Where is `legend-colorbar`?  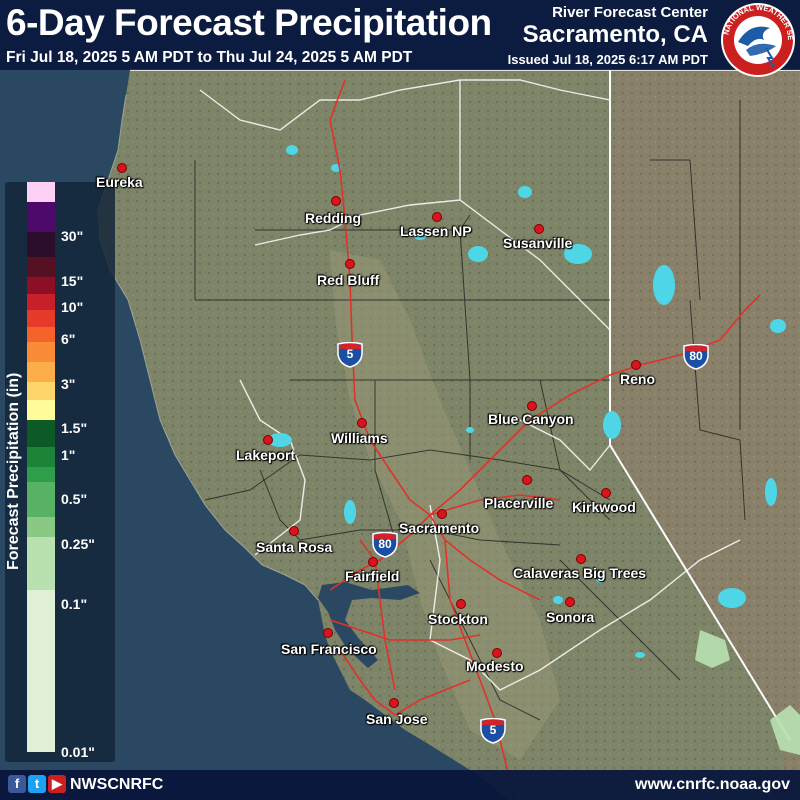 legend-colorbar is located at coordinates (41, 467).